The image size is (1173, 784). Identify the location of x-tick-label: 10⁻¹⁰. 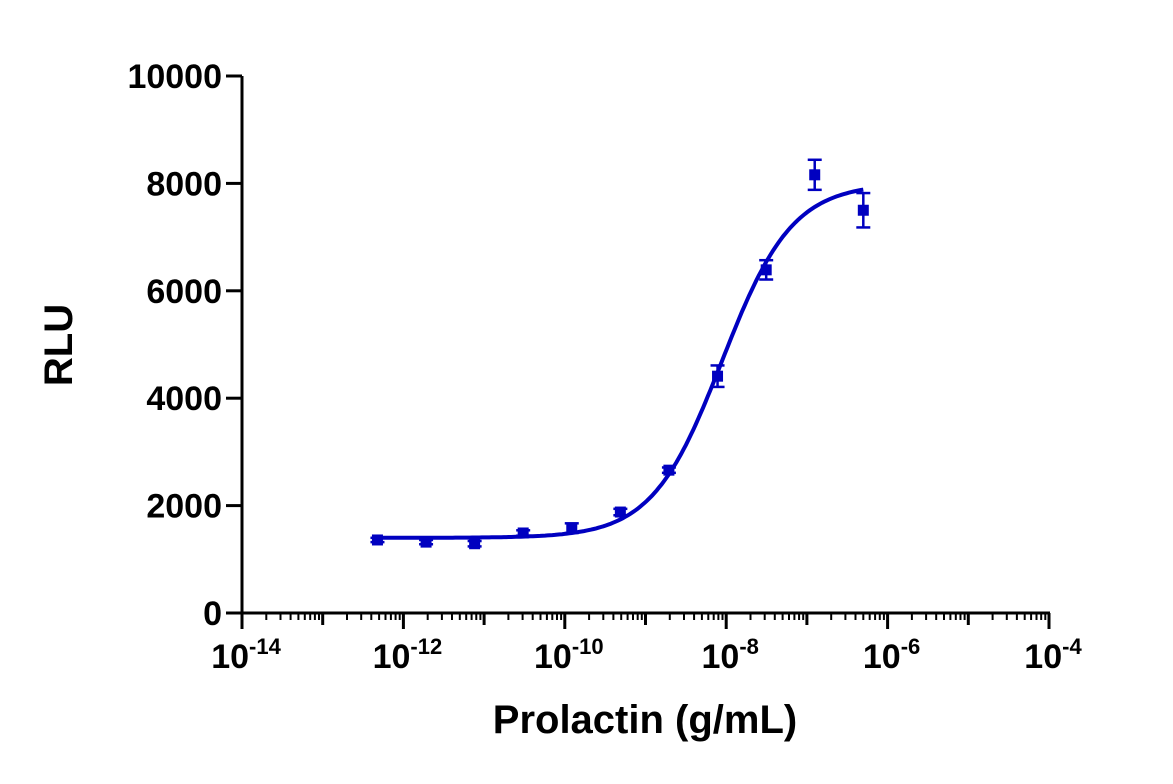
(569, 655).